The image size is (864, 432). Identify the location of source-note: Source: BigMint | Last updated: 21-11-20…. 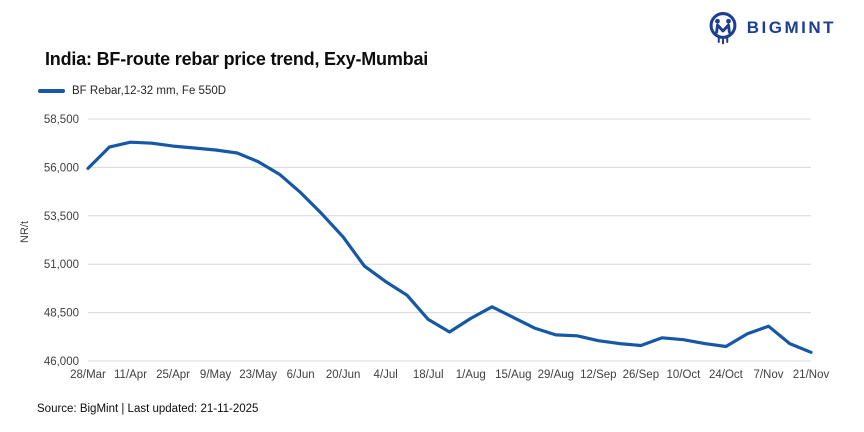
(148, 409).